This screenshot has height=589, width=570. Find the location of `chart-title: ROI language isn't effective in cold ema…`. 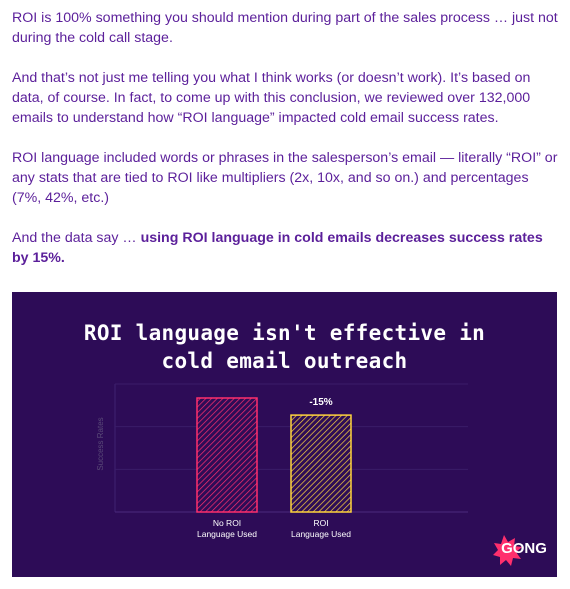

chart-title: ROI language isn't effective in cold ema… is located at coordinates (284, 347).